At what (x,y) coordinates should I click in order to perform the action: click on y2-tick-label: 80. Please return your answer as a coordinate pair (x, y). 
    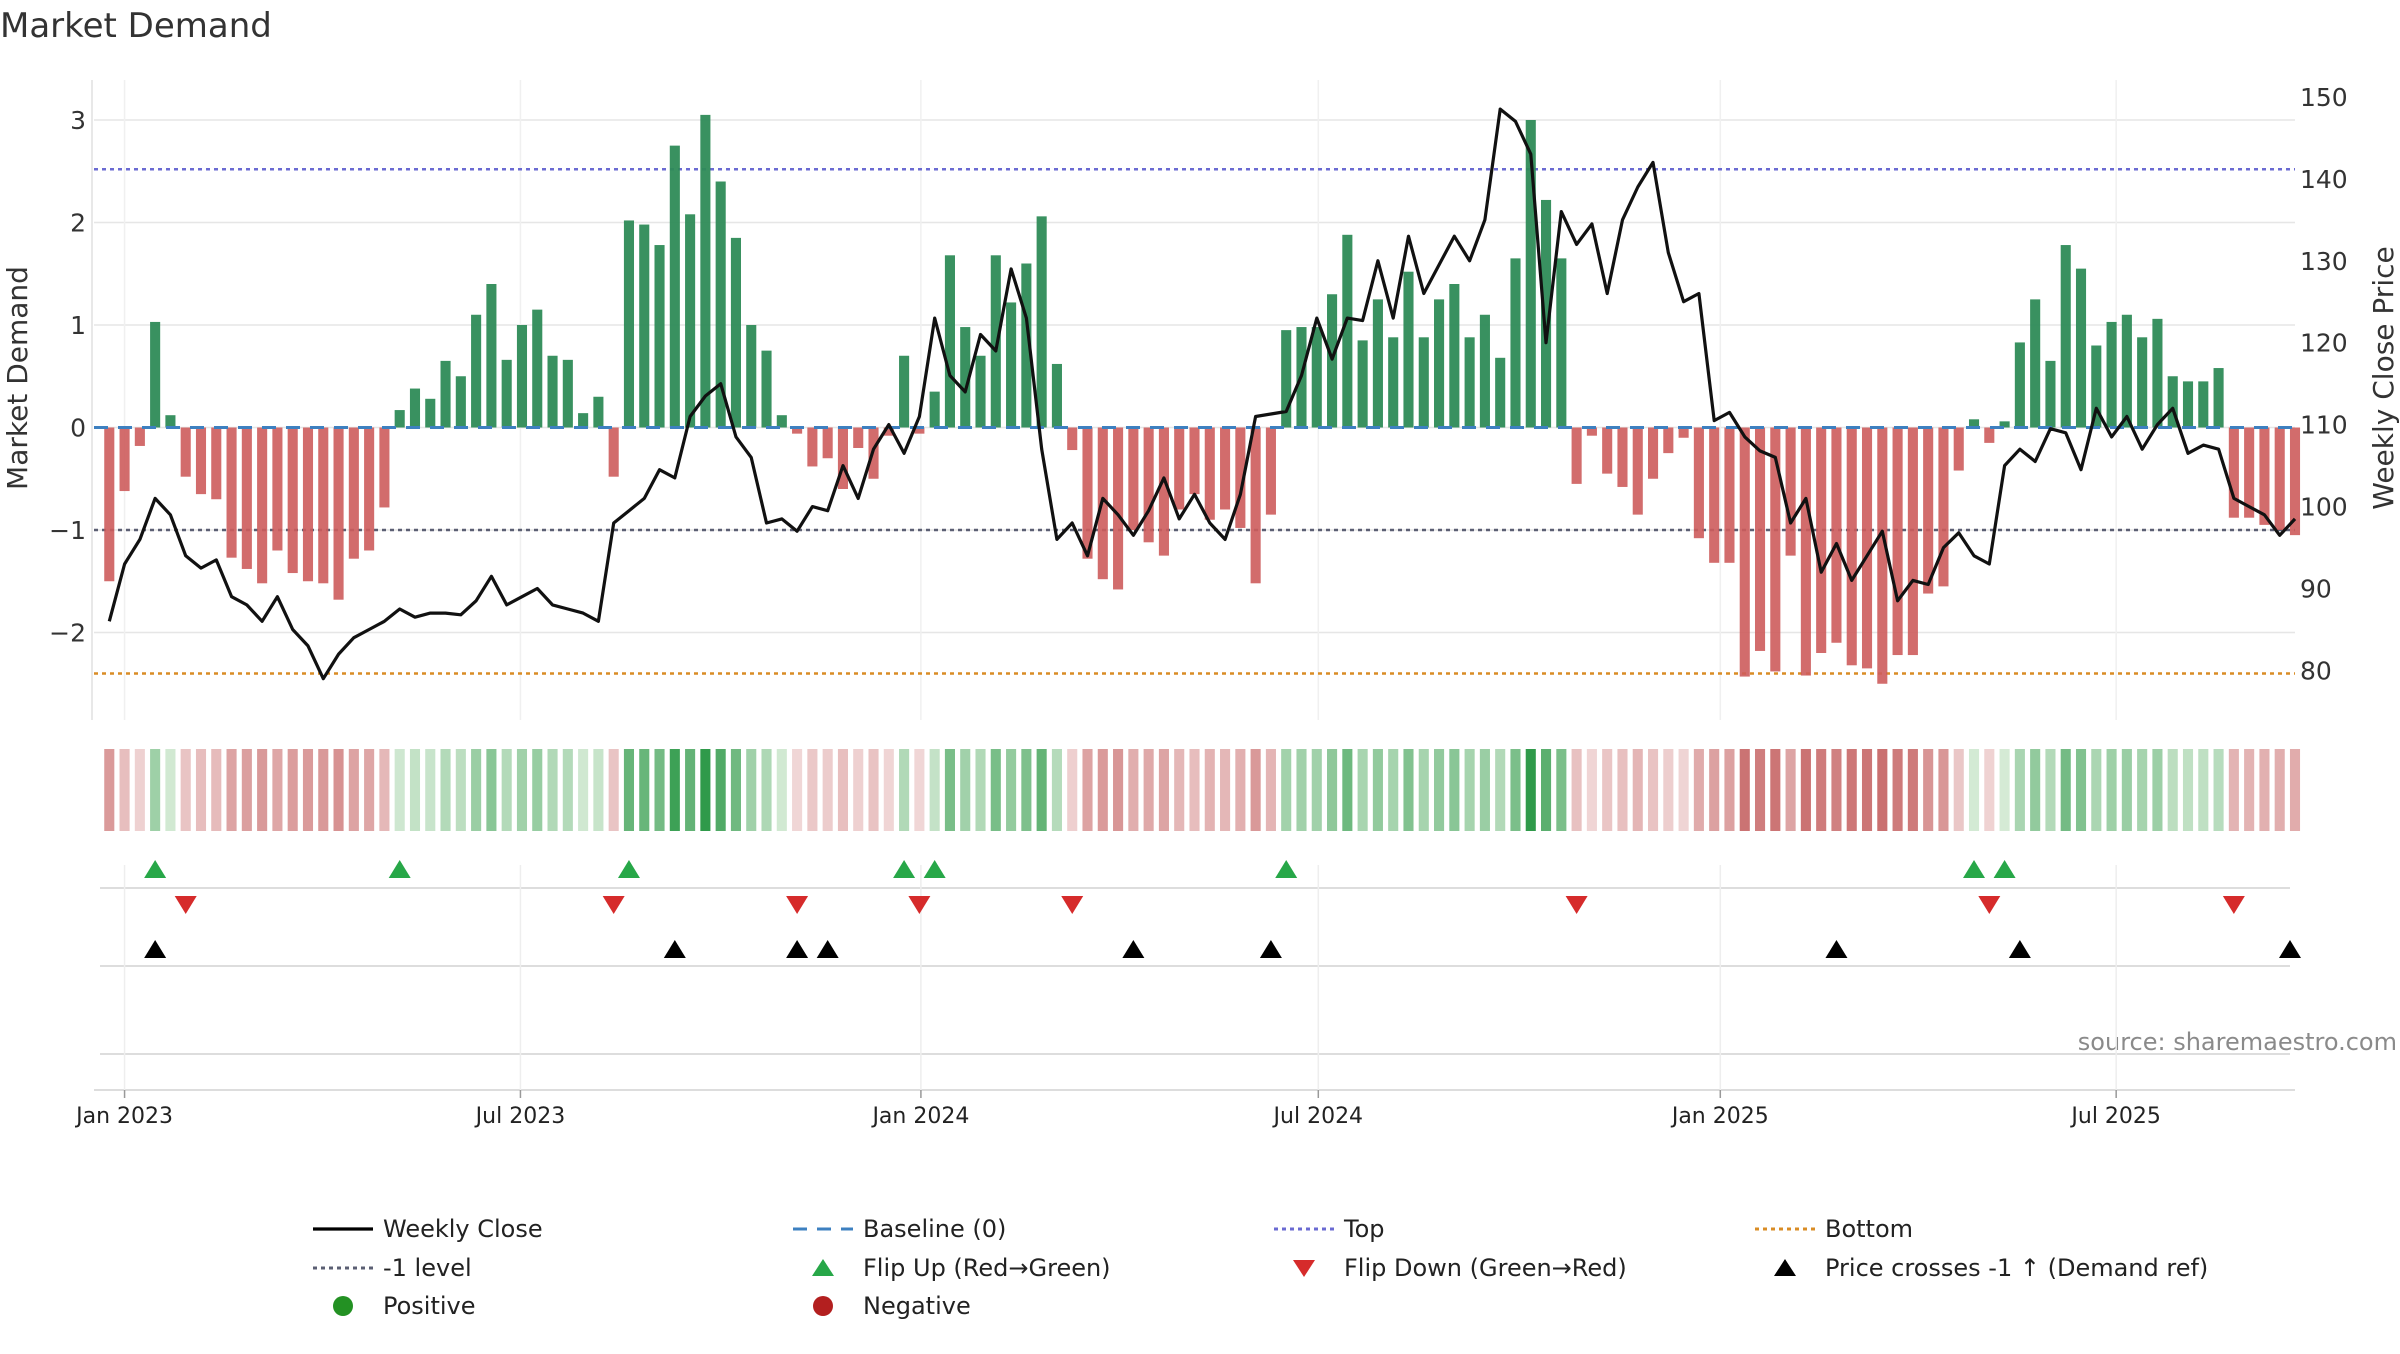
    Looking at the image, I should click on (2316, 671).